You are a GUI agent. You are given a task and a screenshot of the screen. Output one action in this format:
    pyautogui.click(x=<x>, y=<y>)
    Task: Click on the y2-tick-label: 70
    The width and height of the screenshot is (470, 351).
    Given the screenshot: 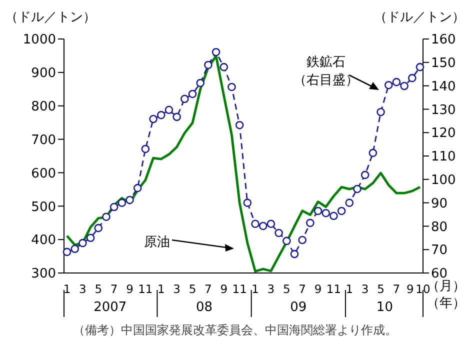 What is the action you would take?
    pyautogui.click(x=439, y=250)
    